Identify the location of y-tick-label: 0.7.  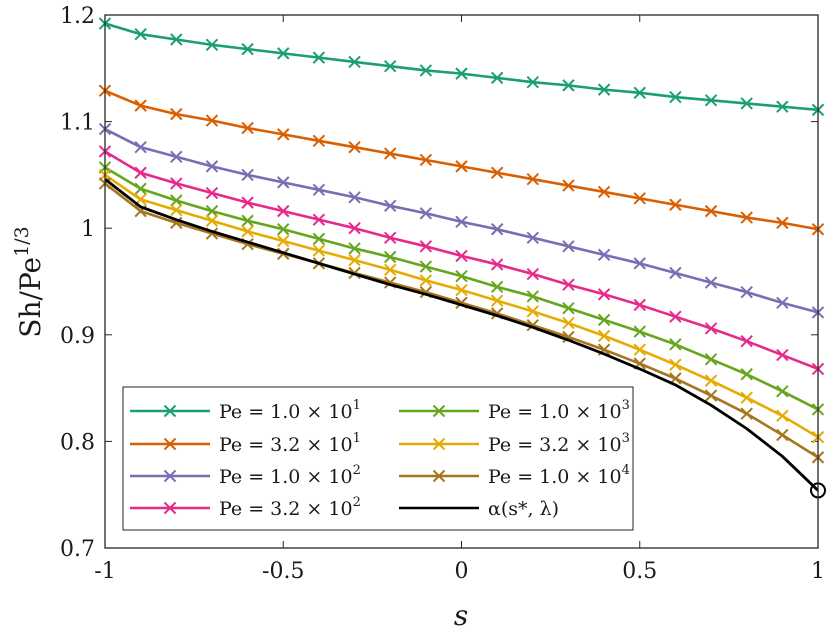
(77, 549).